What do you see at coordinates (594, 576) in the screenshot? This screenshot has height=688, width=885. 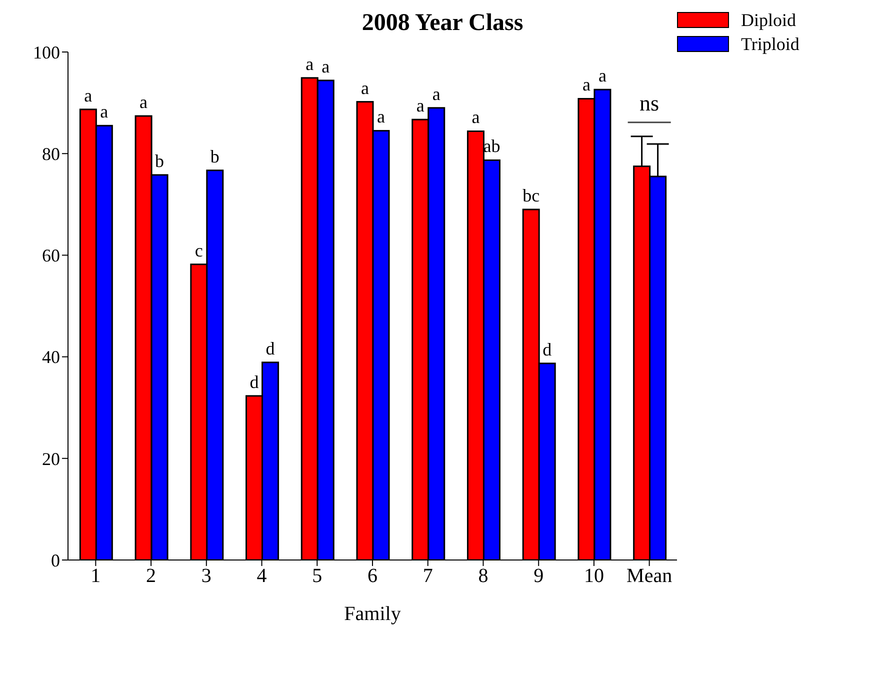 I see `x-tick-label: 10` at bounding box center [594, 576].